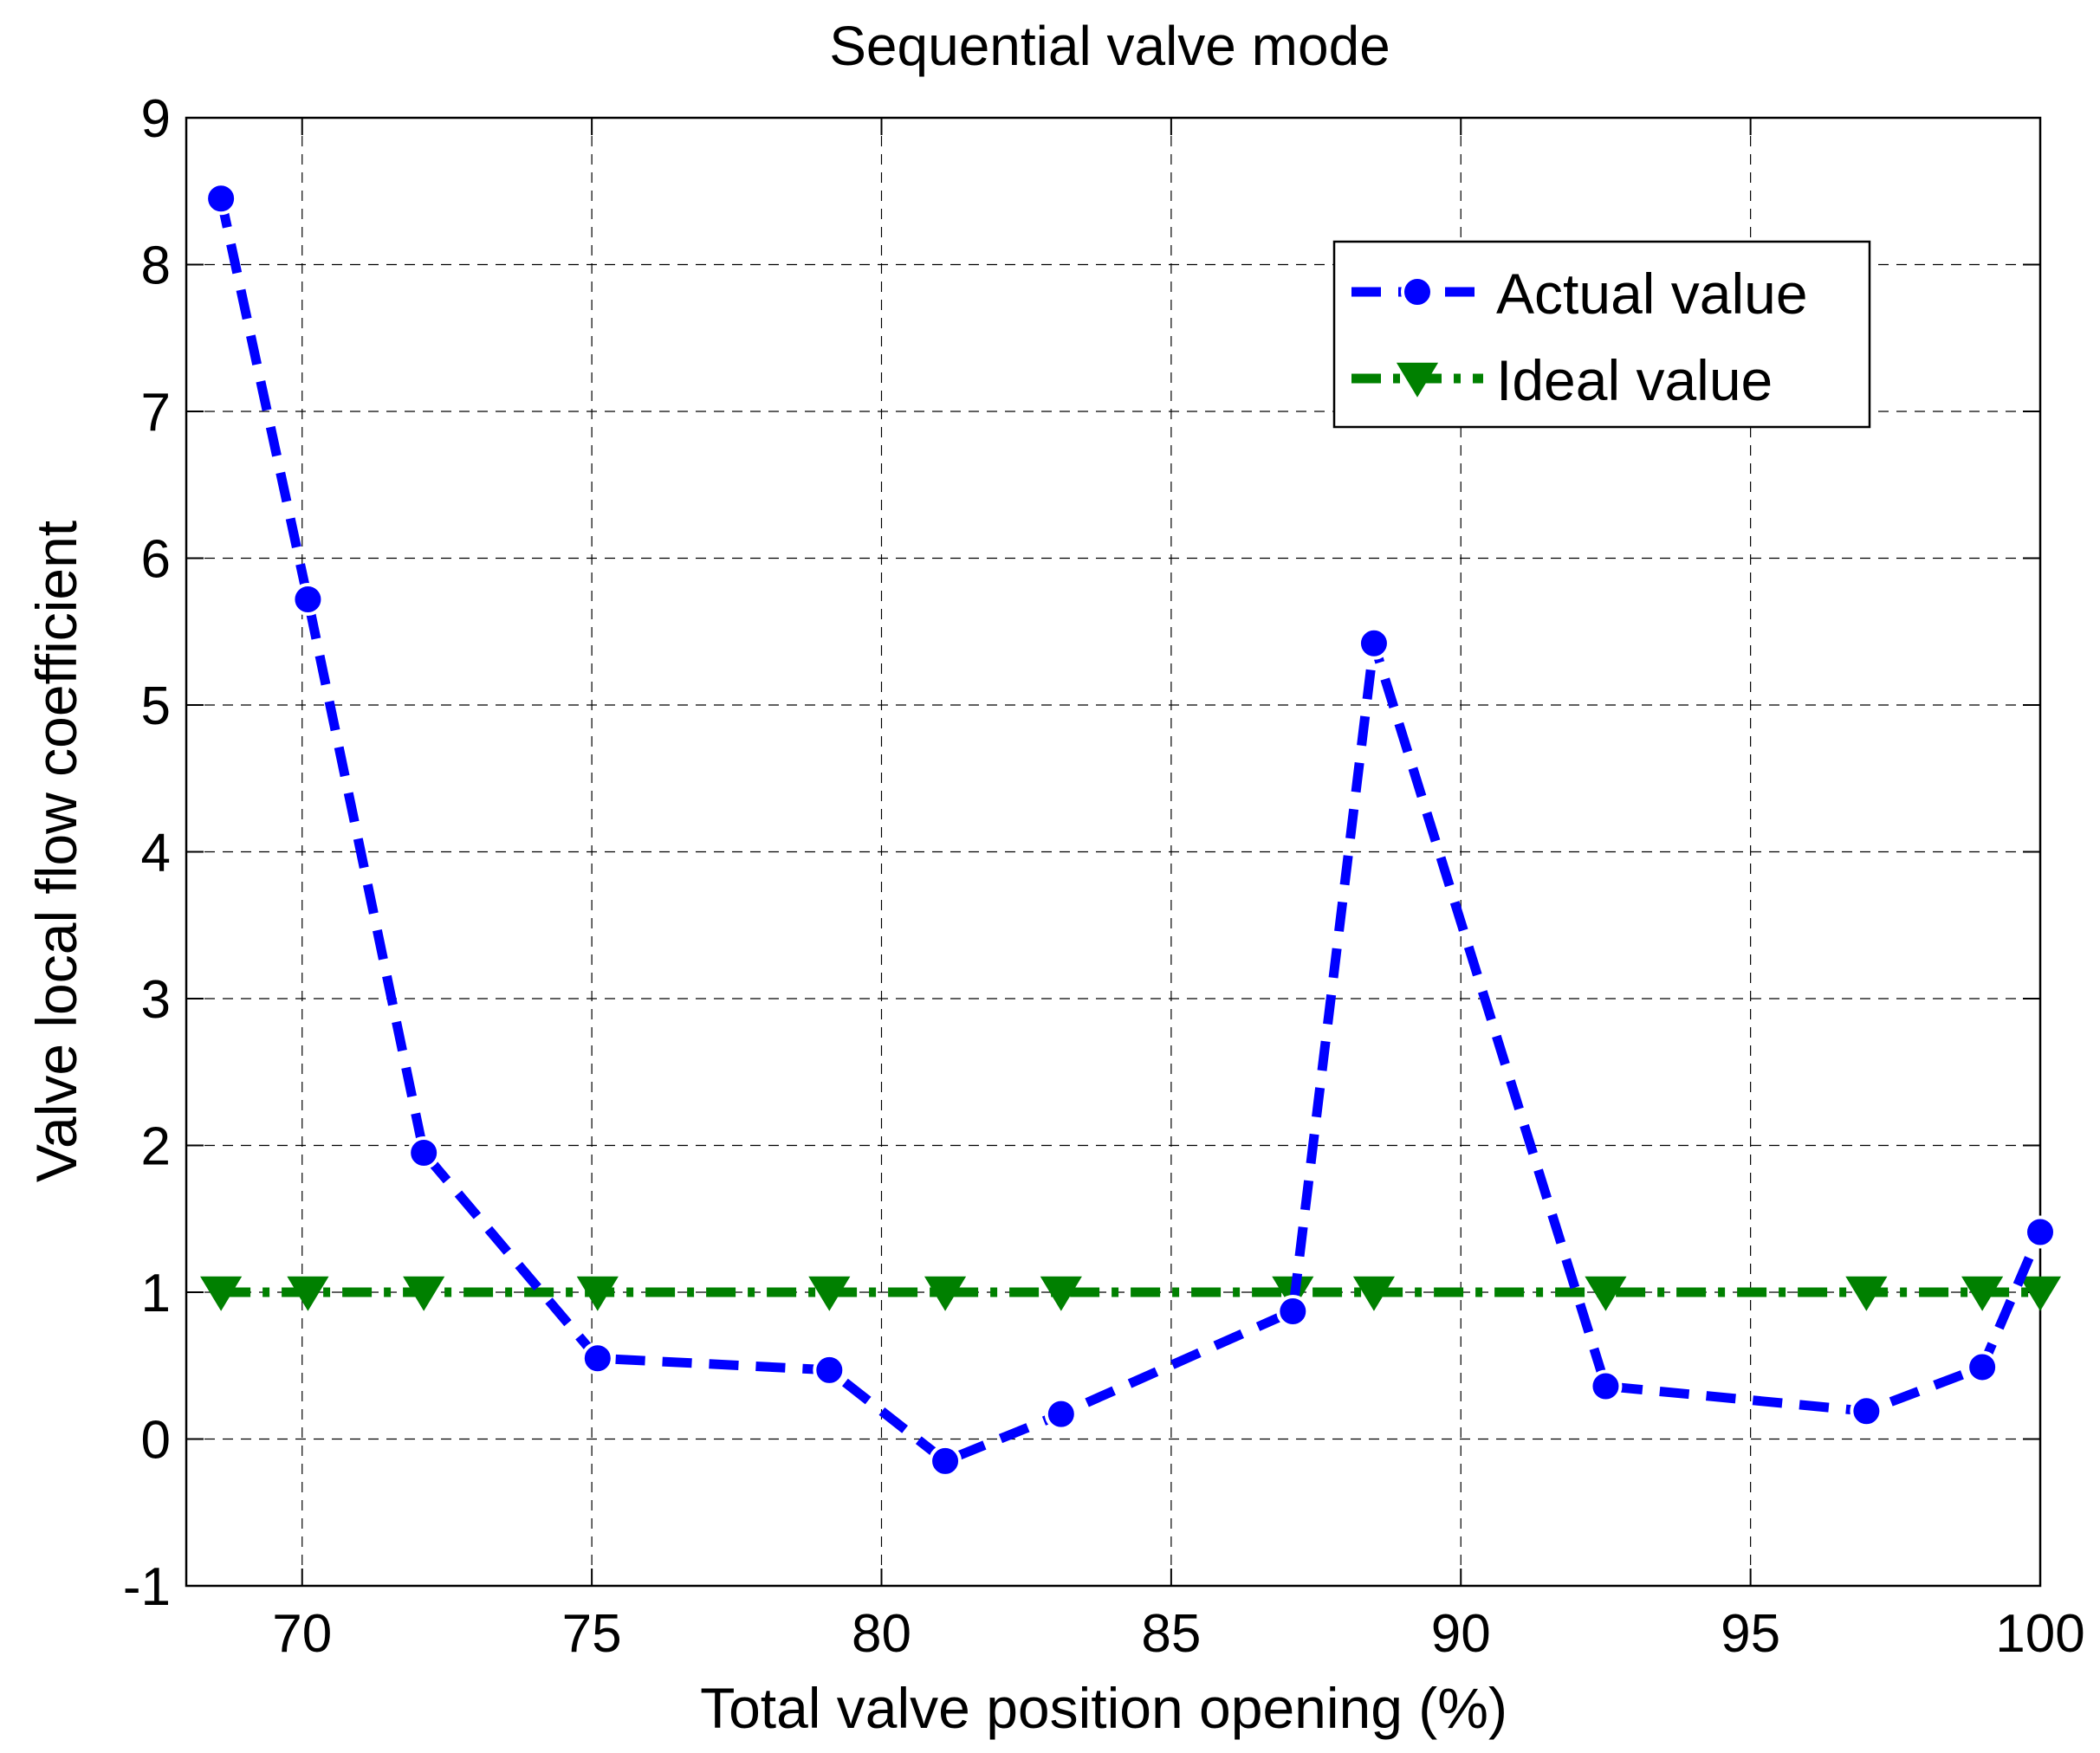 The height and width of the screenshot is (1753, 2100). What do you see at coordinates (156, 266) in the screenshot?
I see `y-tick-label: 8` at bounding box center [156, 266].